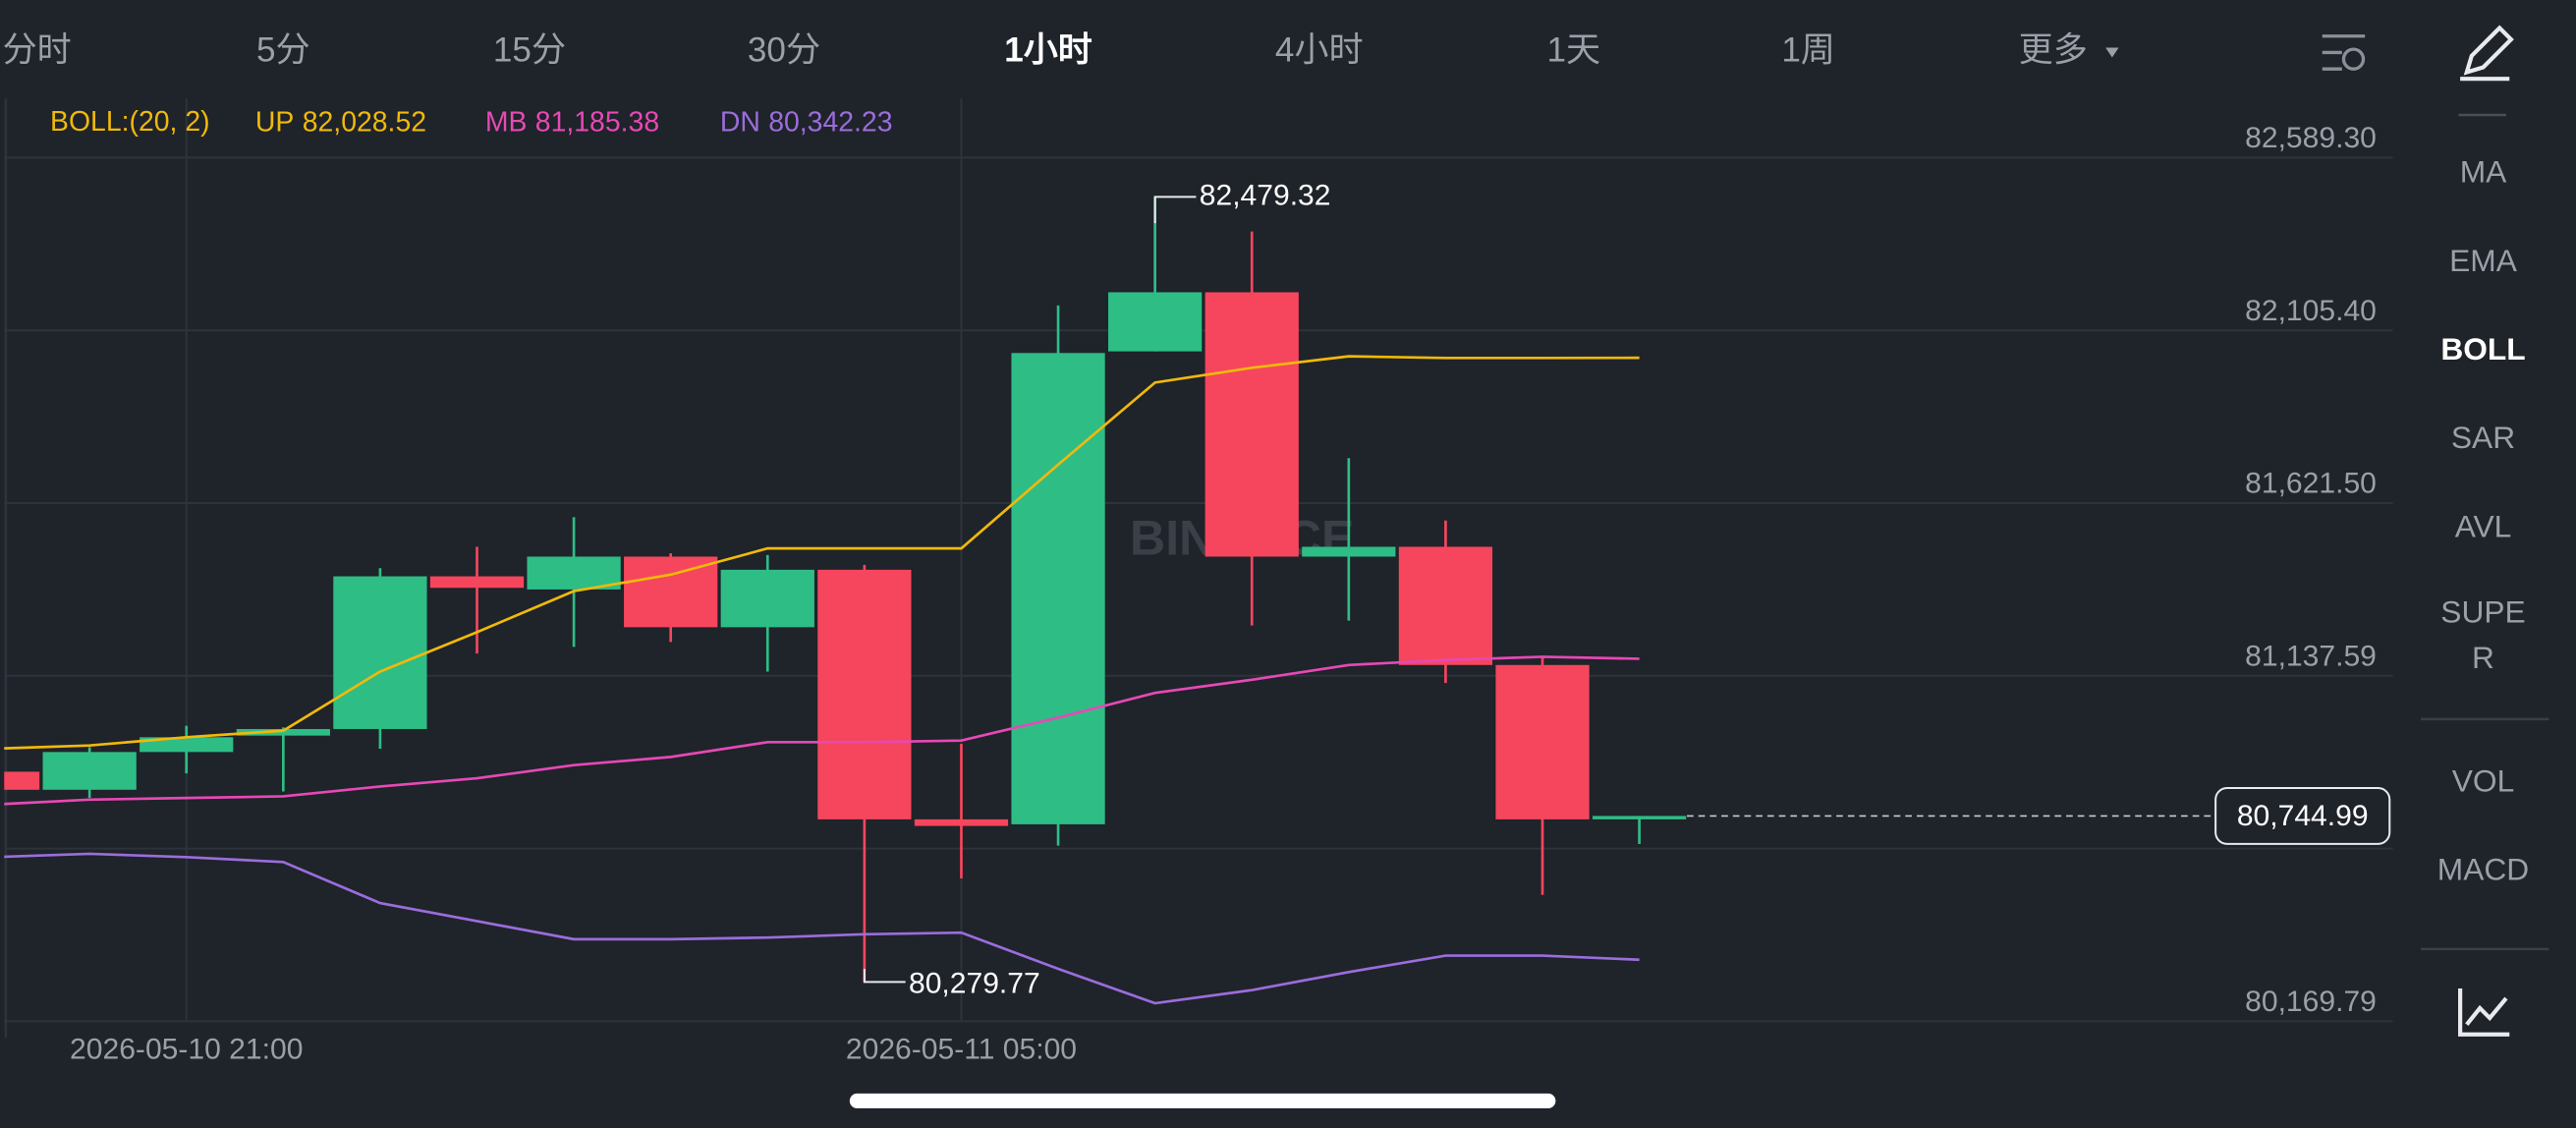 Image resolution: width=2576 pixels, height=1128 pixels. What do you see at coordinates (884, 976) in the screenshot?
I see `low-marker` at bounding box center [884, 976].